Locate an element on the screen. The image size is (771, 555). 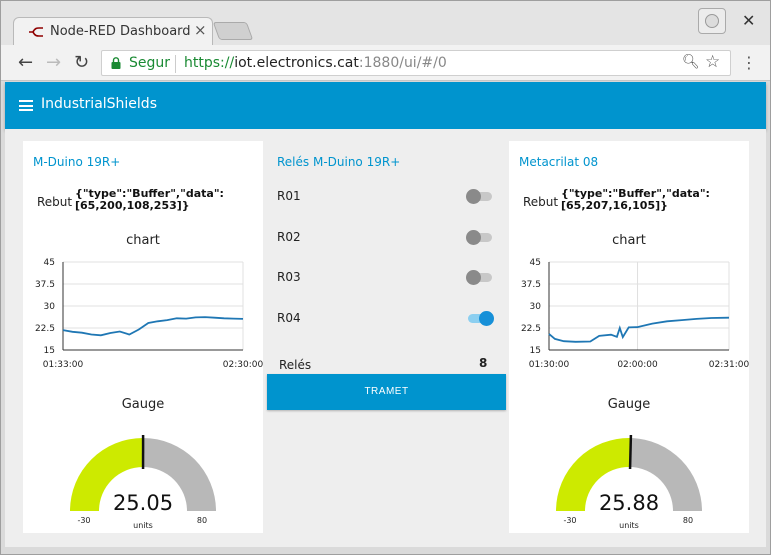
relay-label: R03 is located at coordinates (289, 277).